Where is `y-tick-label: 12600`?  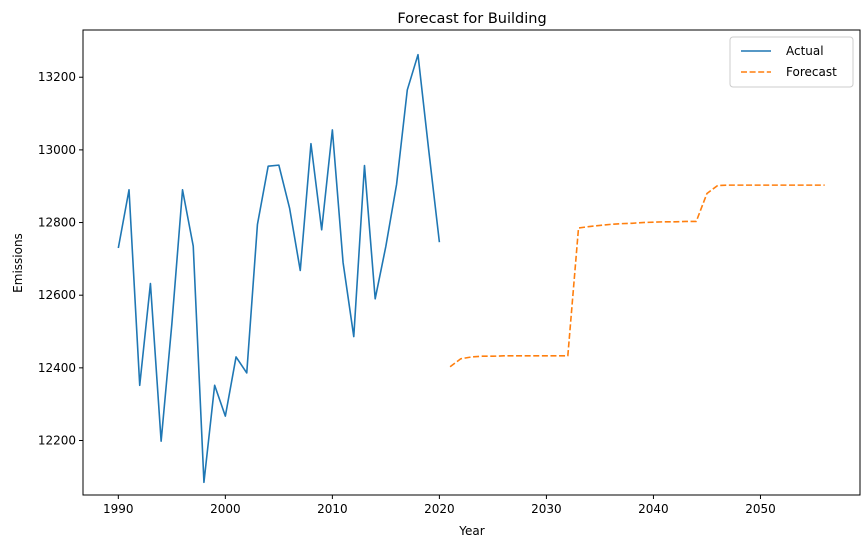
y-tick-label: 12600 is located at coordinates (57, 295).